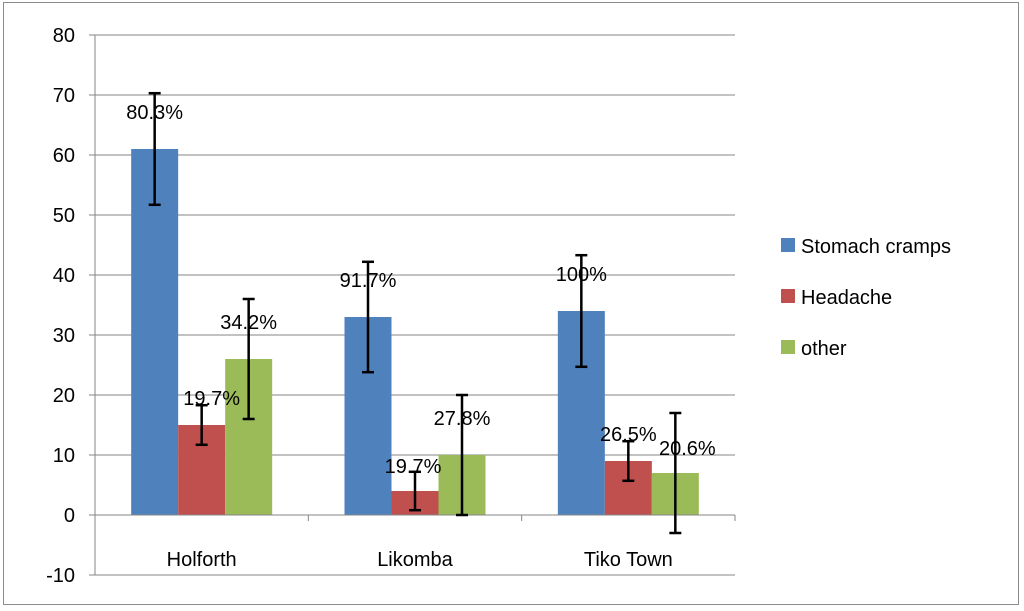 Image resolution: width=1024 pixels, height=611 pixels. What do you see at coordinates (628, 461) in the screenshot?
I see `error-bar-headache-tiko-town` at bounding box center [628, 461].